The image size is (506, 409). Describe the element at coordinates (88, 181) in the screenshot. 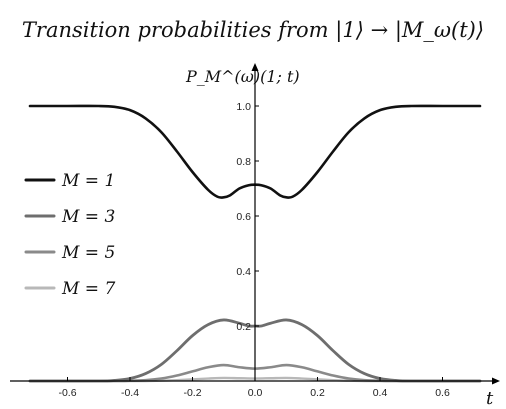

I see `legend-label: M = 1` at that location.